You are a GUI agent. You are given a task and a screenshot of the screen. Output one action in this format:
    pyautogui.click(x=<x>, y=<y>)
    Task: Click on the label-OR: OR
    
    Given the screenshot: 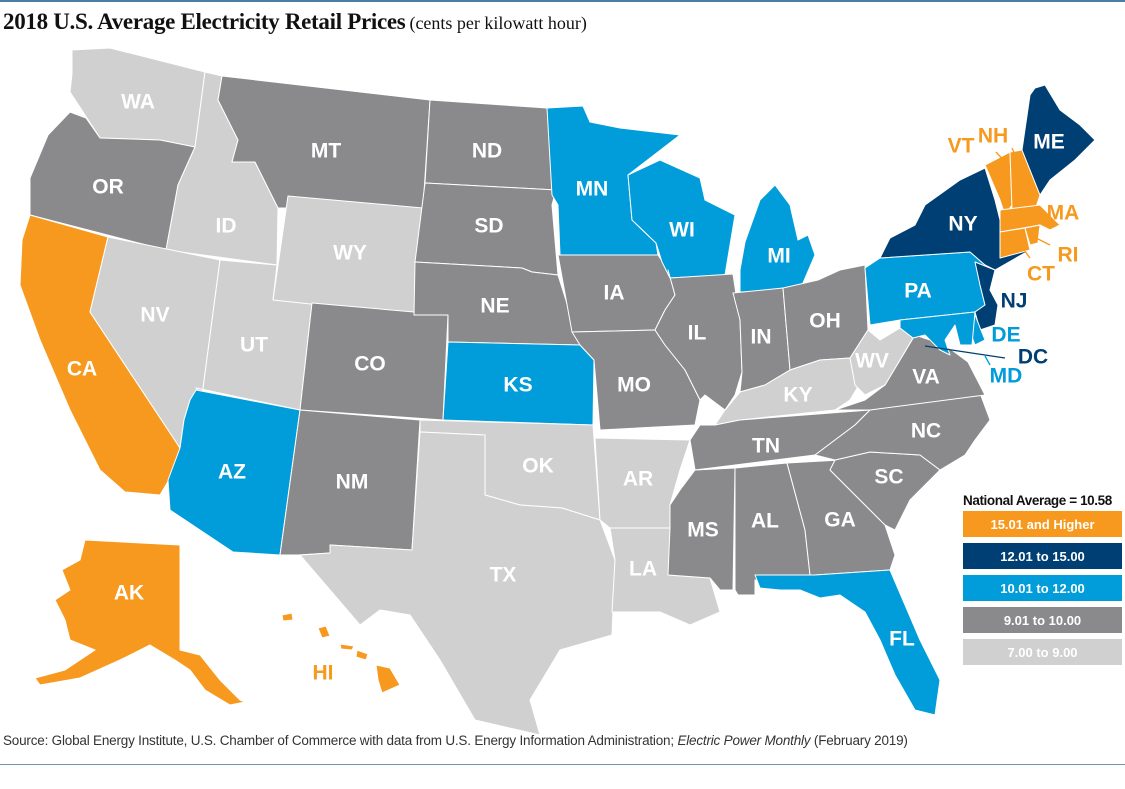 What is the action you would take?
    pyautogui.click(x=108, y=187)
    